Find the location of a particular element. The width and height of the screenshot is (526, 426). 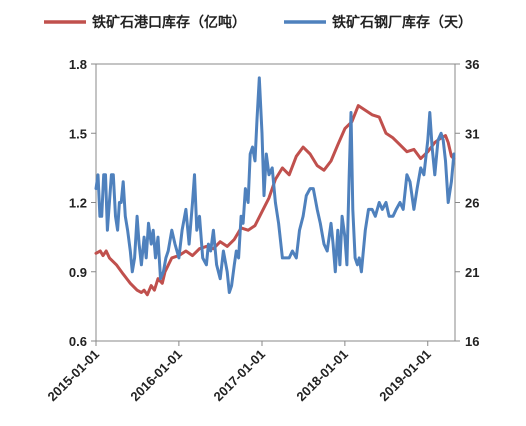

left-tick-label: 0.6 is located at coordinates (78, 341).